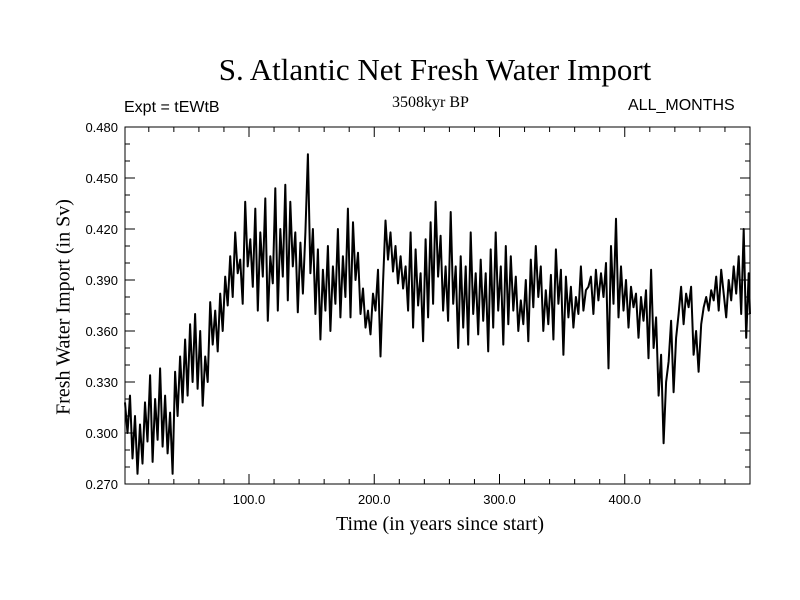 This screenshot has width=800, height=600. Describe the element at coordinates (101, 127) in the screenshot. I see `y-tick-label: 0.480` at that location.